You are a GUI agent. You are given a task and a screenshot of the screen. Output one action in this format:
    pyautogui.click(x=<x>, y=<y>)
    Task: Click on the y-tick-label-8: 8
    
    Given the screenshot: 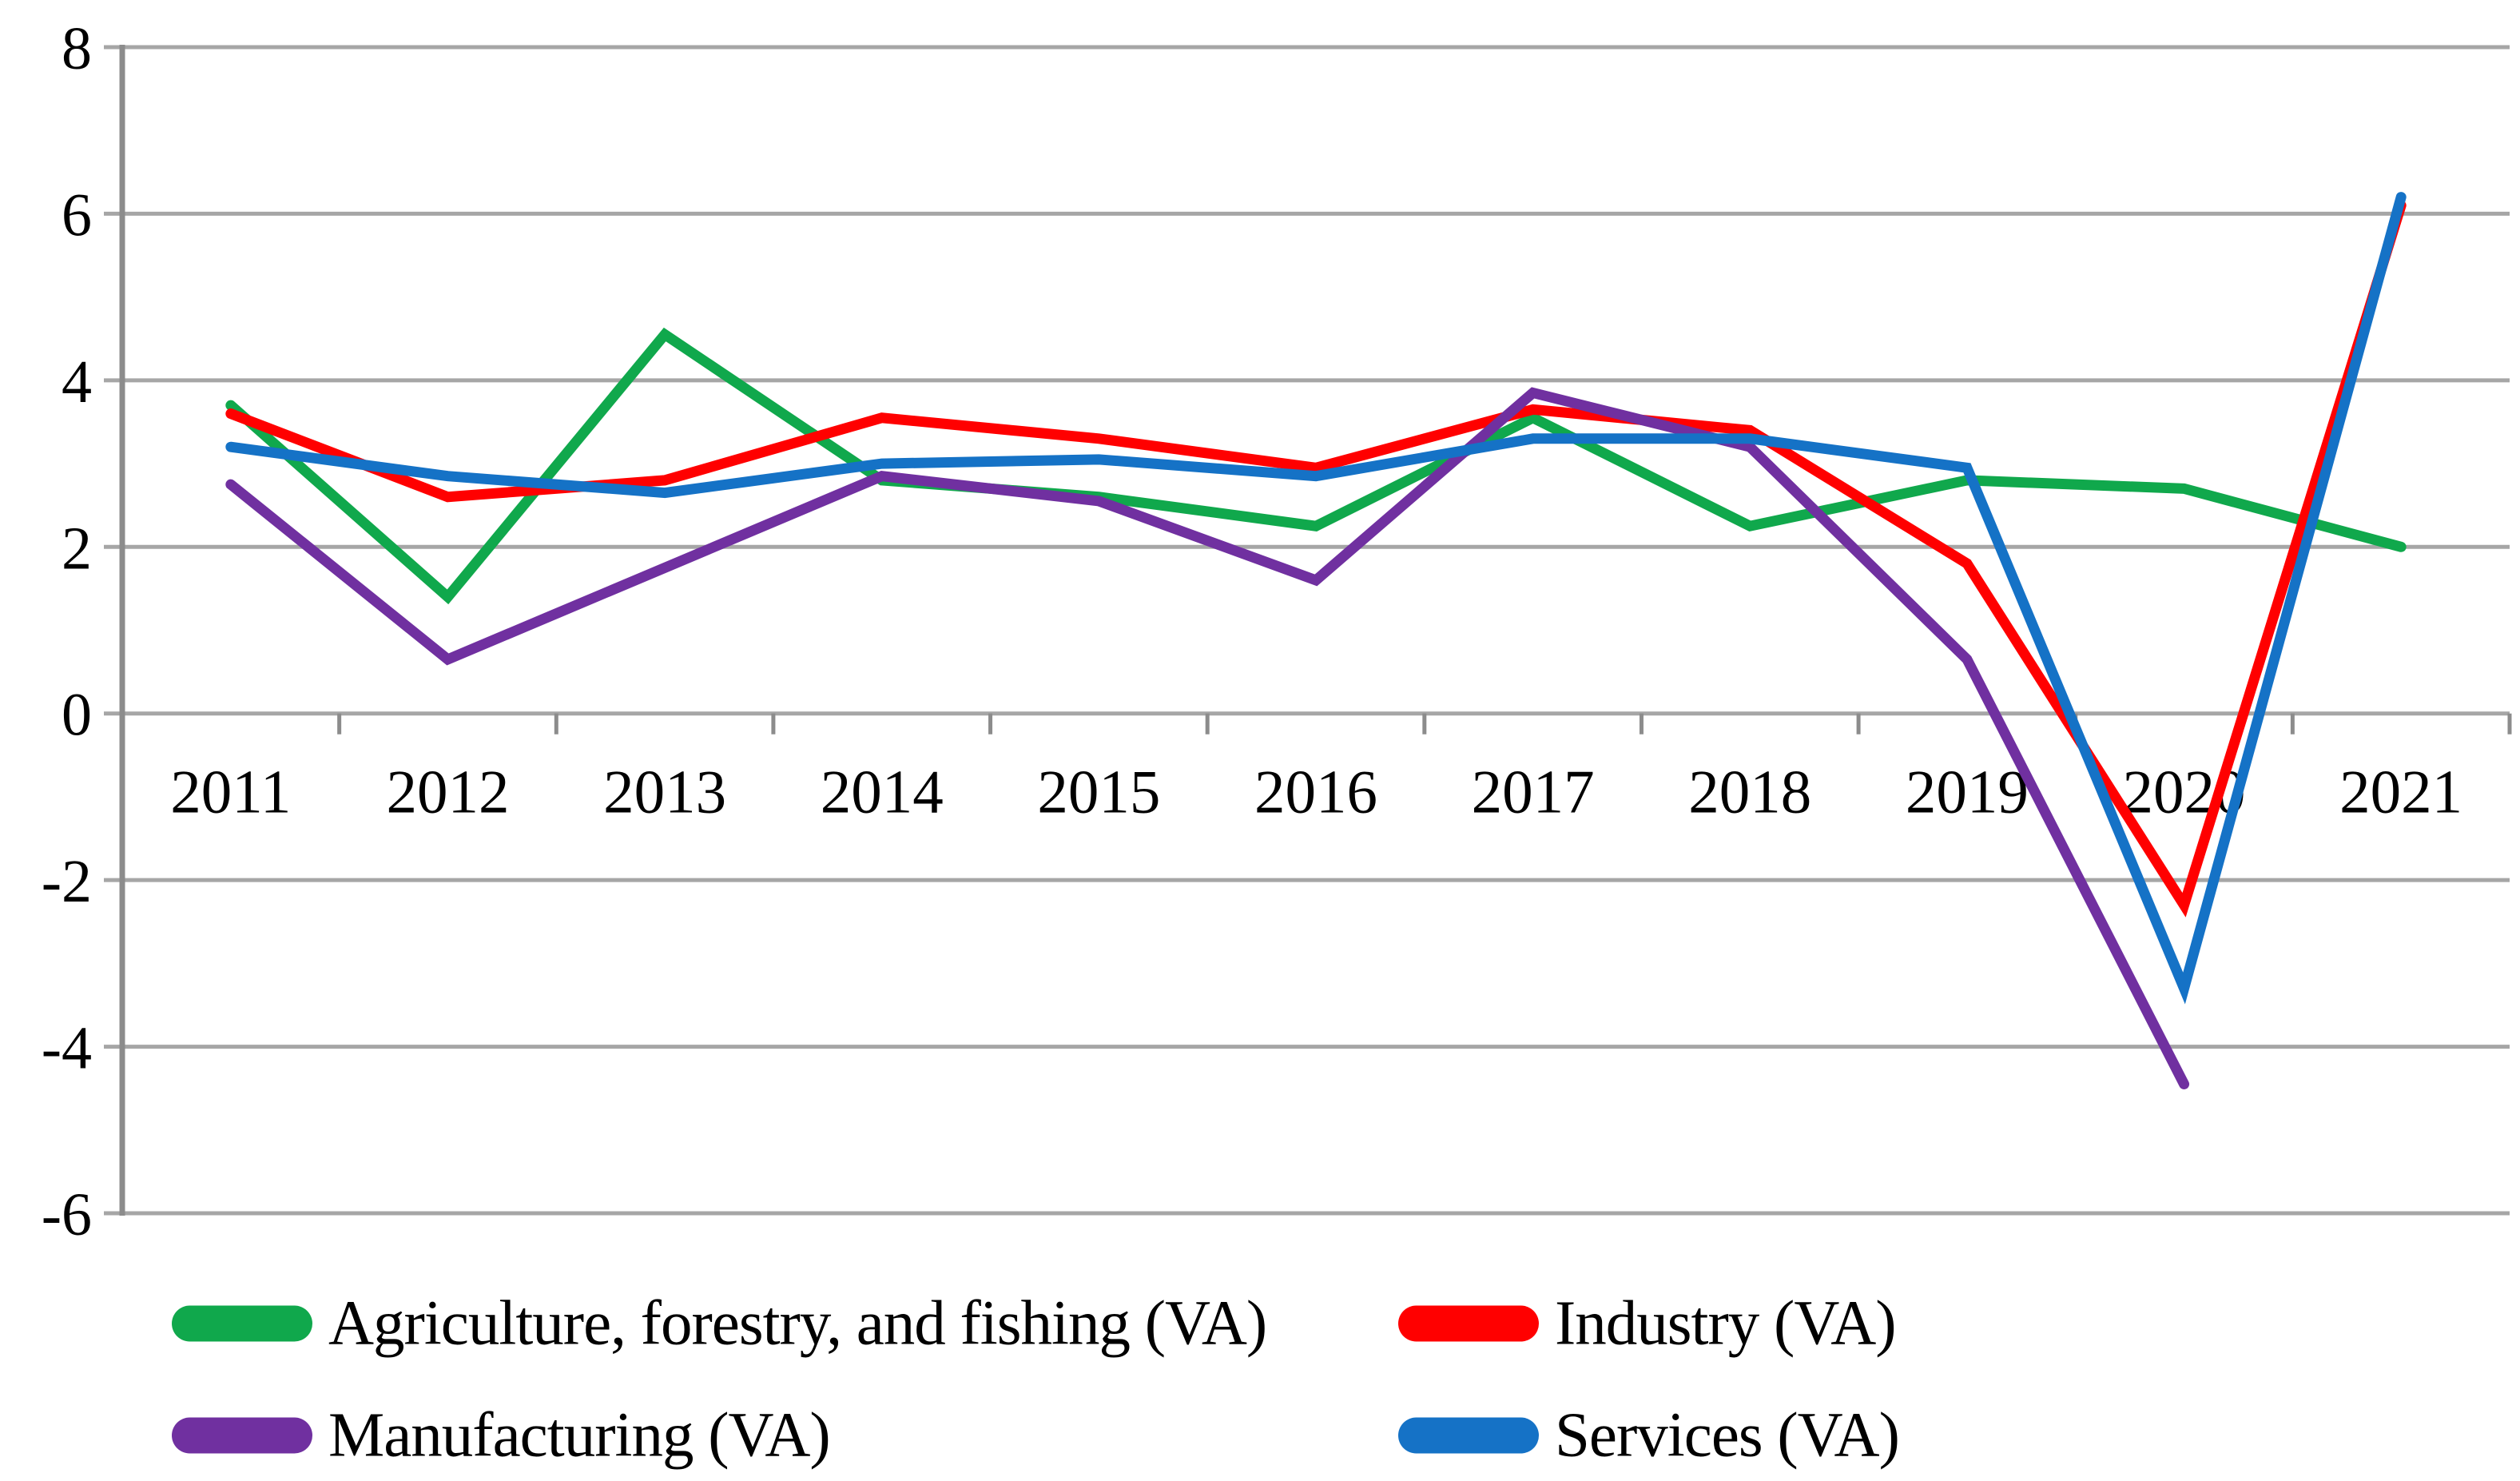 What is the action you would take?
    pyautogui.click(x=77, y=49)
    